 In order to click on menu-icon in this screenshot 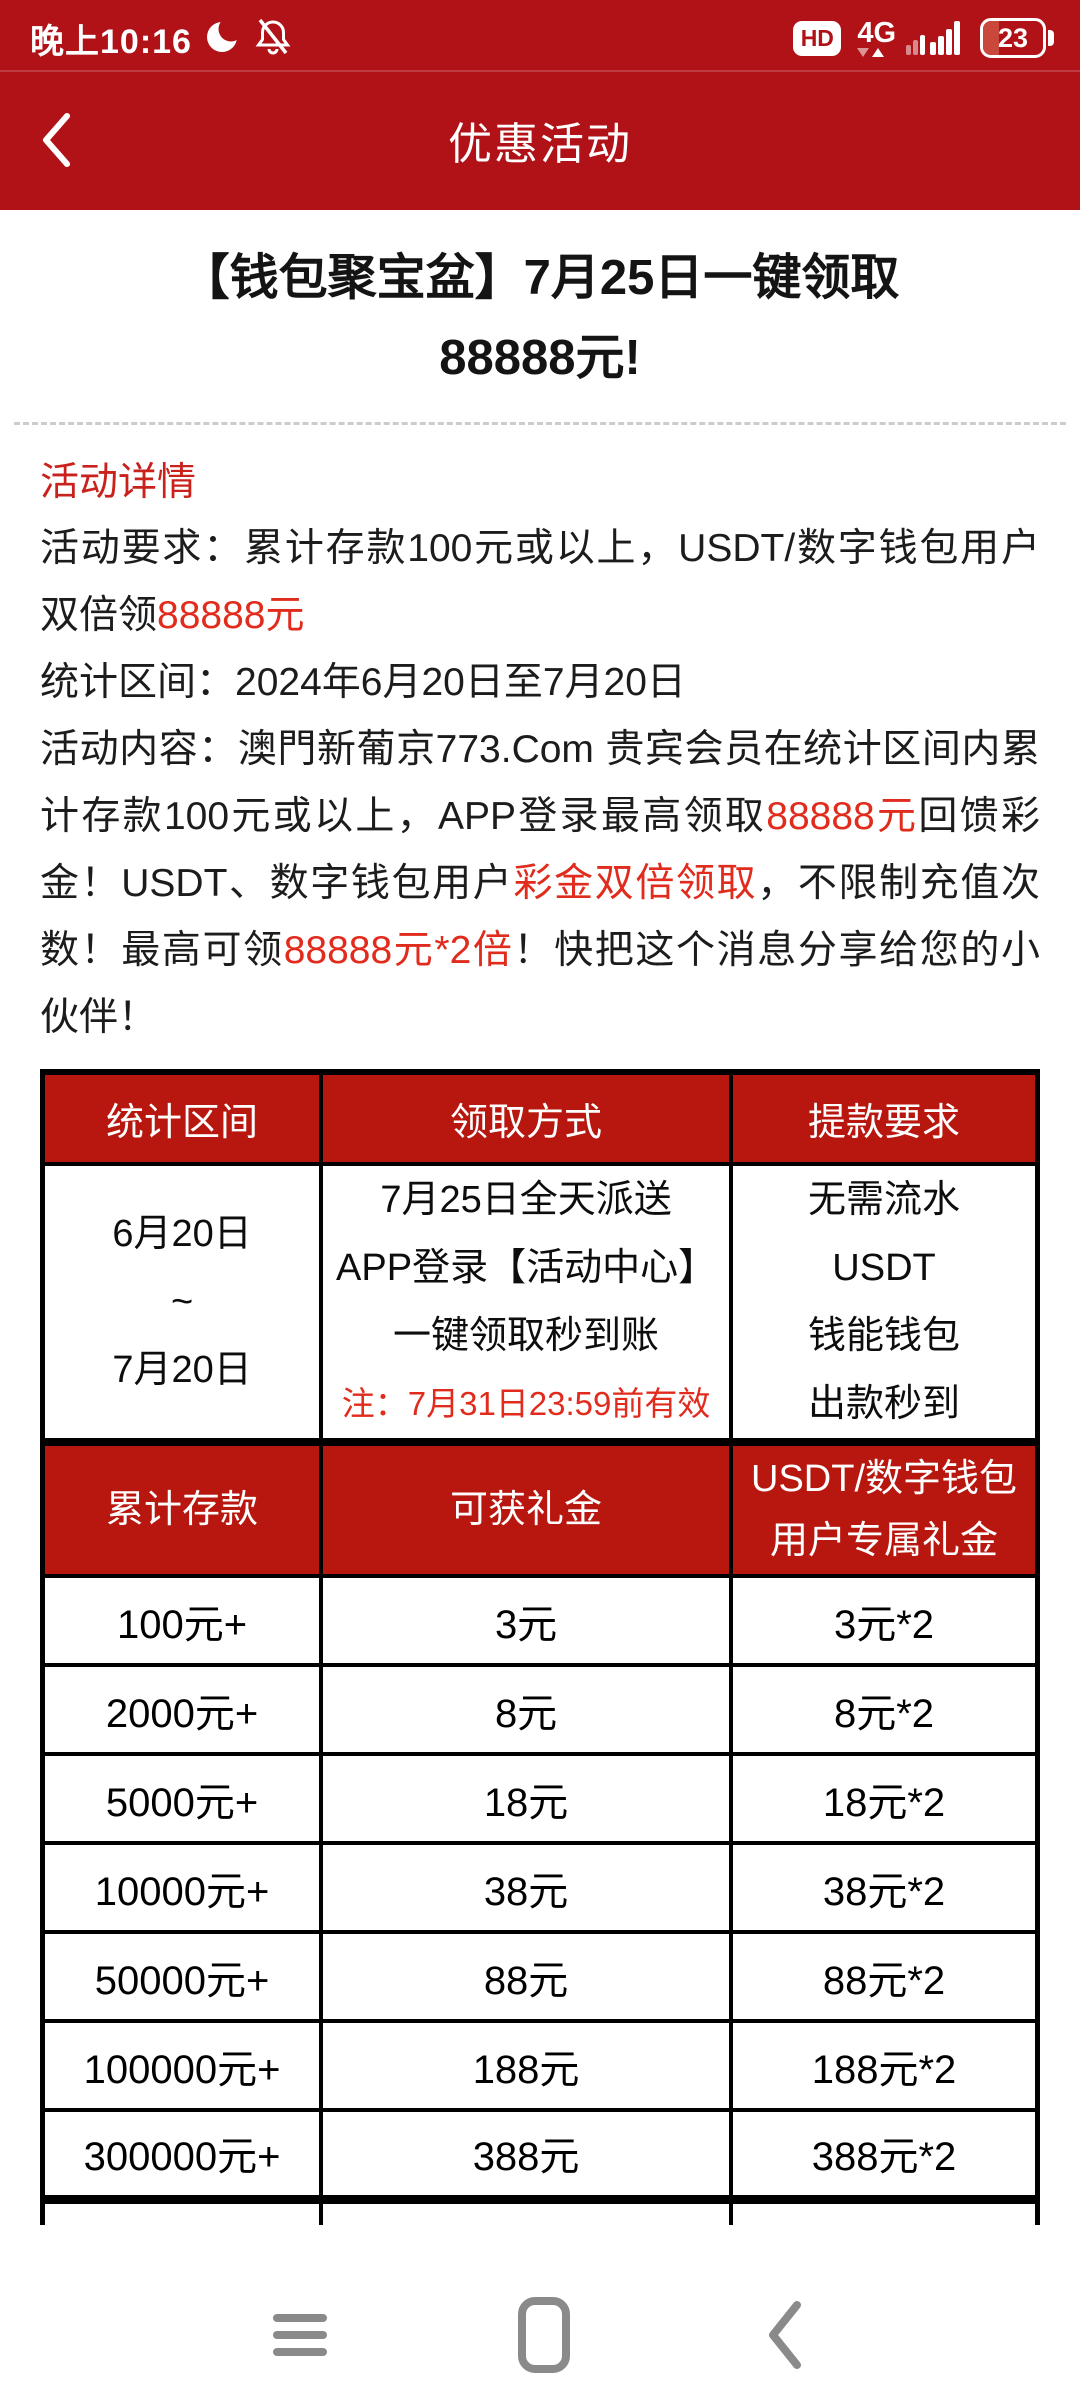, I will do `click(300, 2335)`.